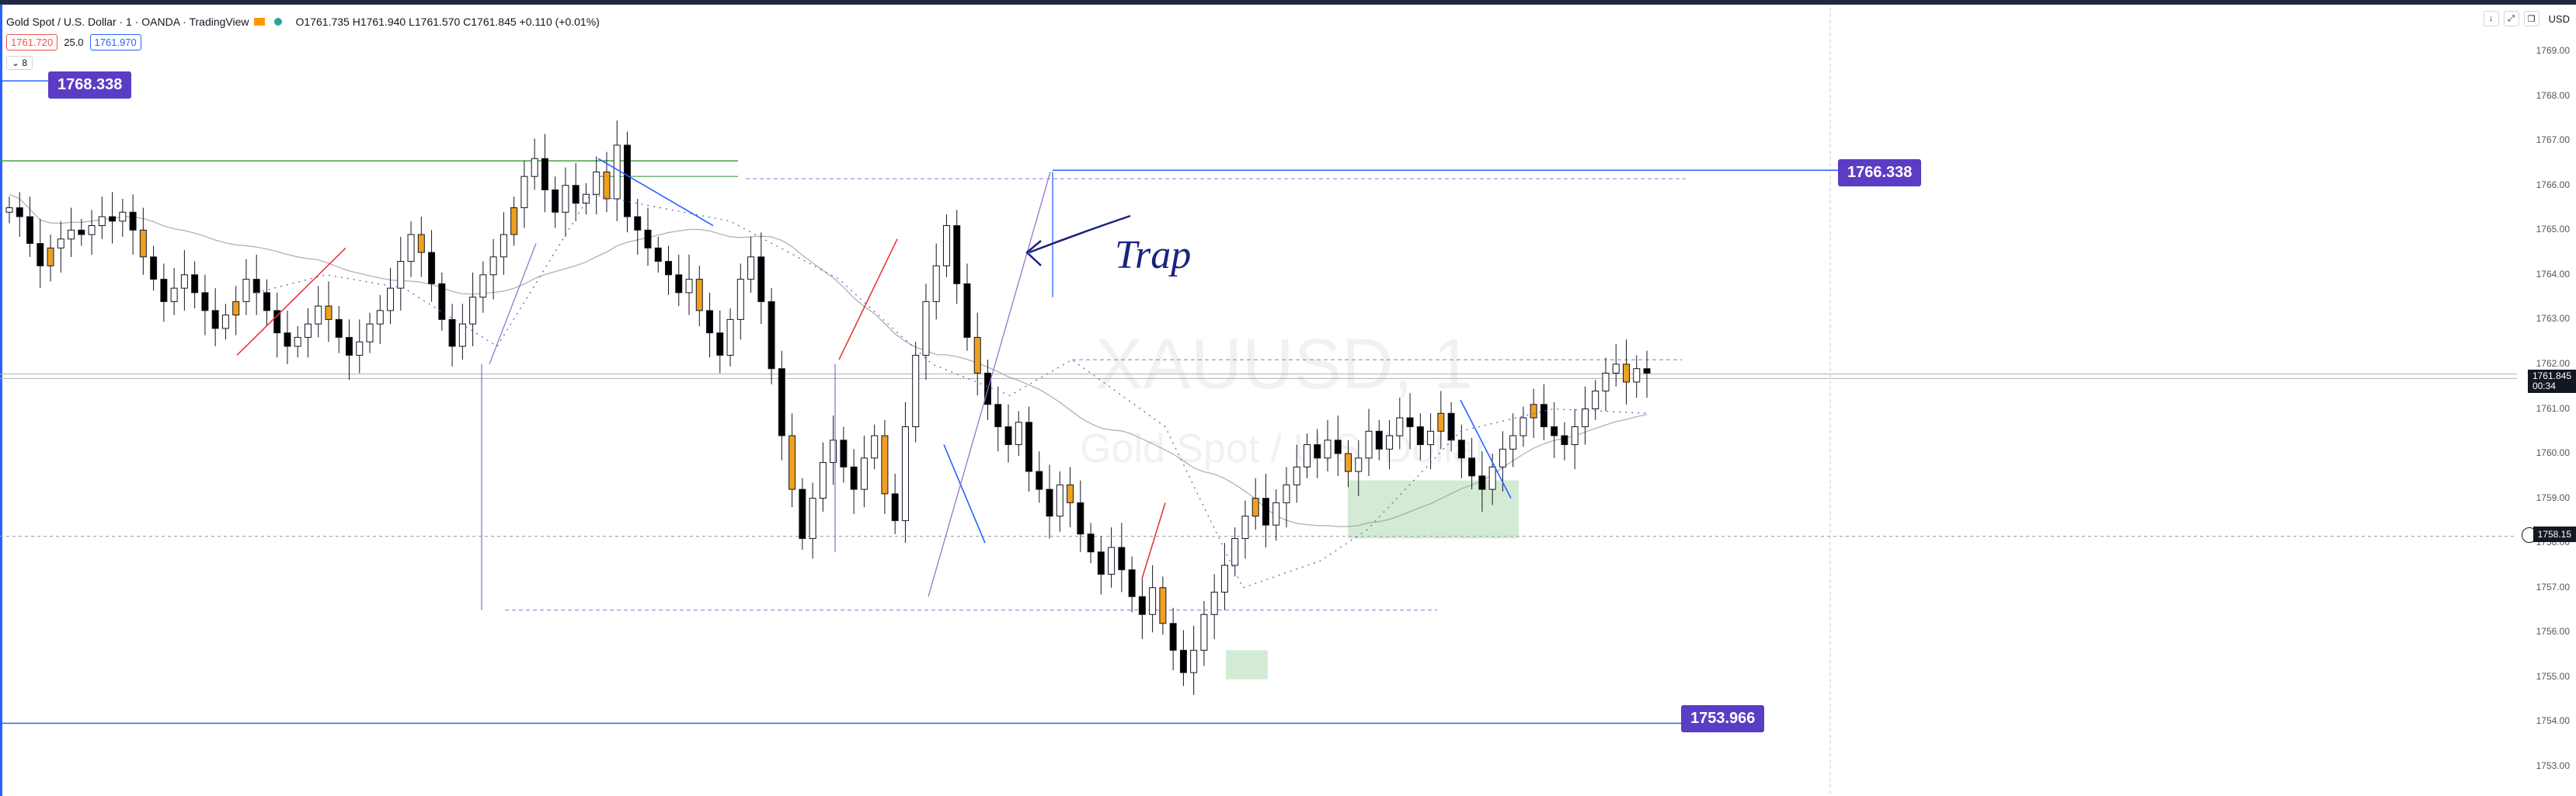 This screenshot has width=2576, height=796. What do you see at coordinates (25, 62) in the screenshot?
I see `indicator-count: 8` at bounding box center [25, 62].